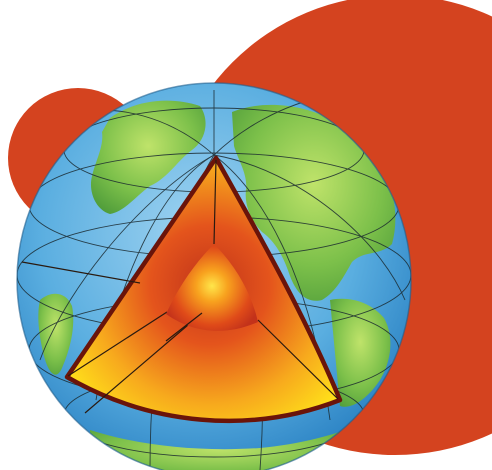 The width and height of the screenshot is (492, 470). I want to click on continent-south-america, so click(56, 334).